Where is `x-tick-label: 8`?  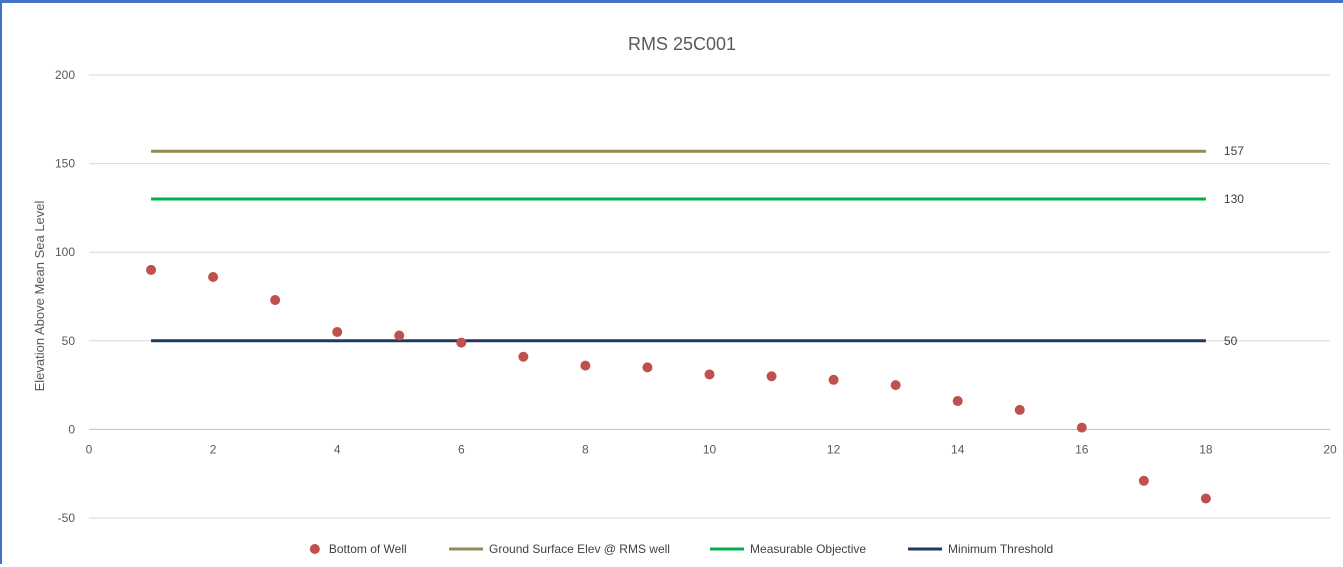
x-tick-label: 8 is located at coordinates (585, 449).